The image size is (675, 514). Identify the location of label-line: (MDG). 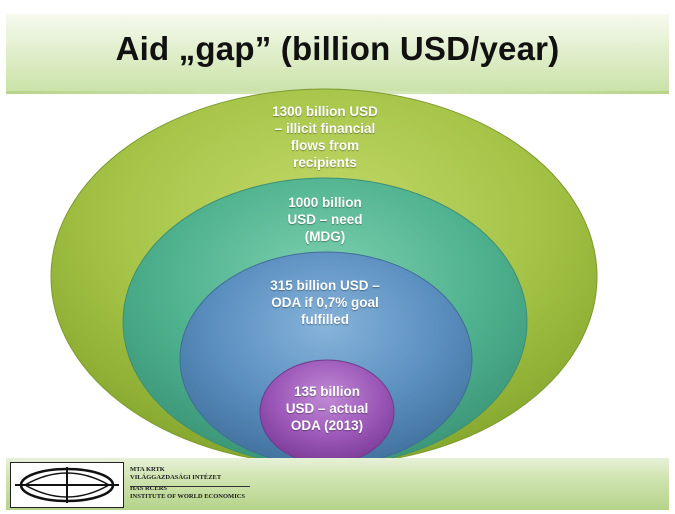
(325, 236).